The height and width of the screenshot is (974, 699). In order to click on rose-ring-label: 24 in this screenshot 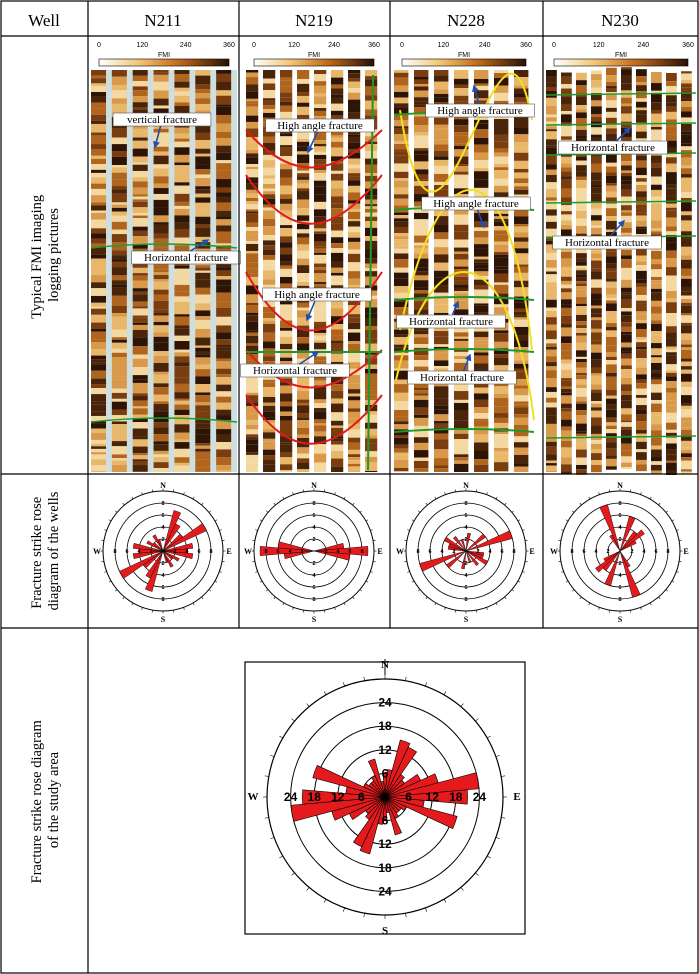, I will do `click(480, 797)`.